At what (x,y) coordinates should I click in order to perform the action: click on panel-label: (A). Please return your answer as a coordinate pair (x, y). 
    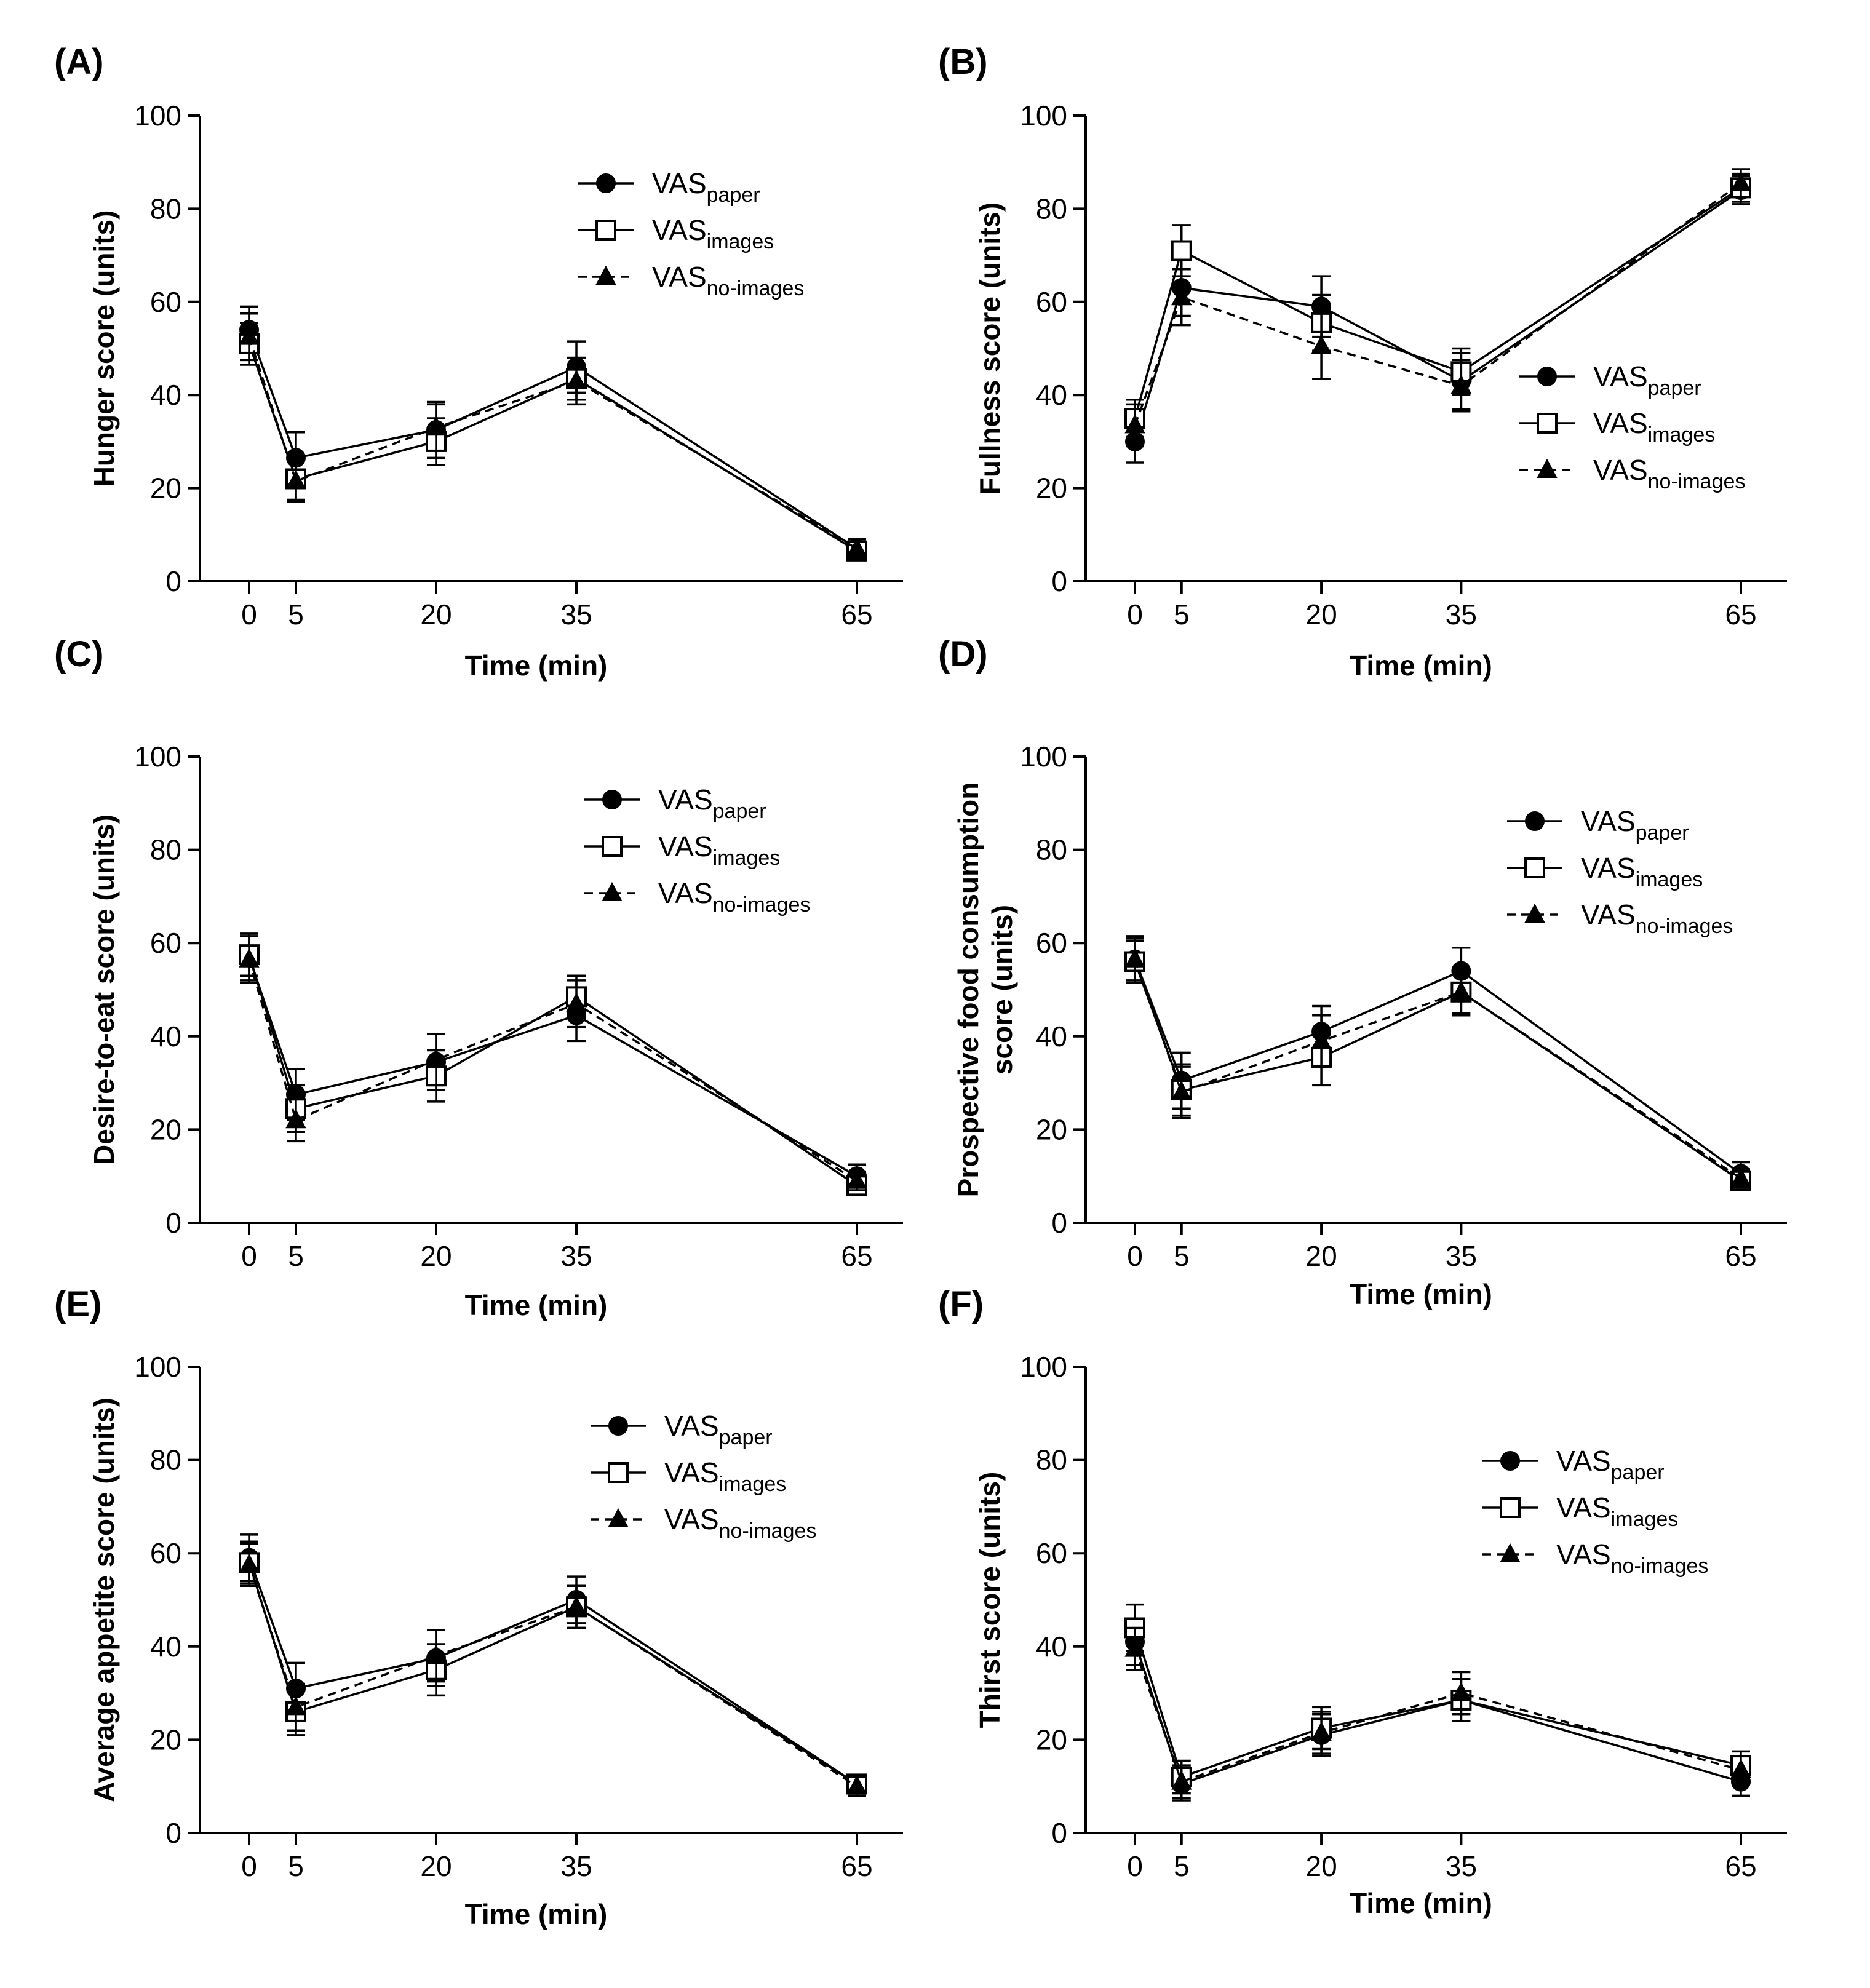
    Looking at the image, I should click on (79, 62).